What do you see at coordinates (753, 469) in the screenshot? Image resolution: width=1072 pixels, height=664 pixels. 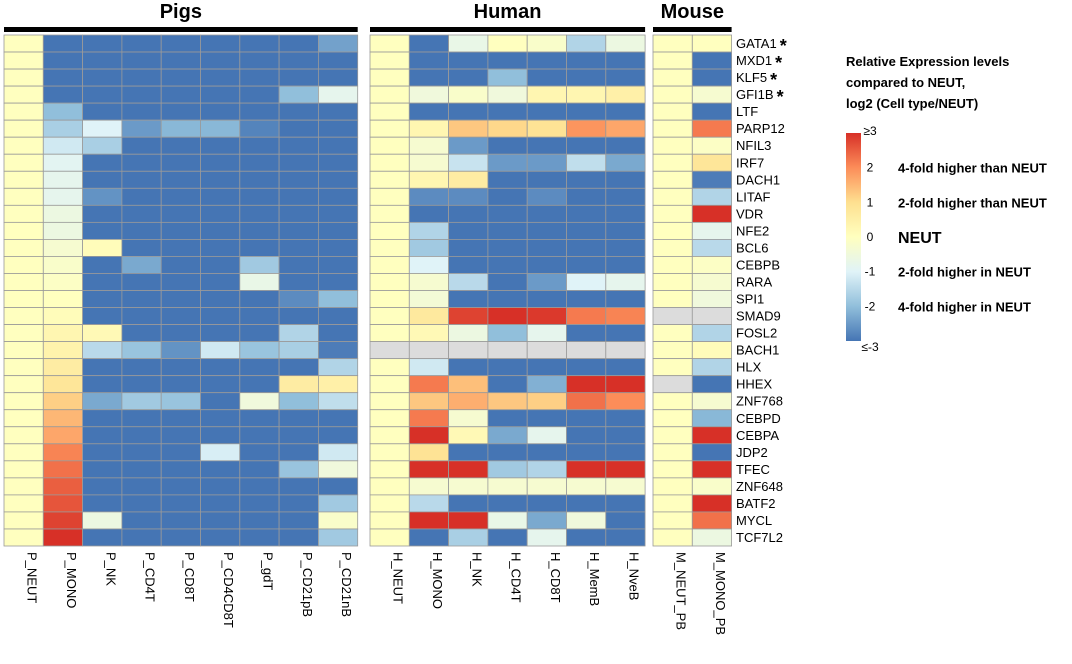 I see `gene-label-TFEC: TFEC` at bounding box center [753, 469].